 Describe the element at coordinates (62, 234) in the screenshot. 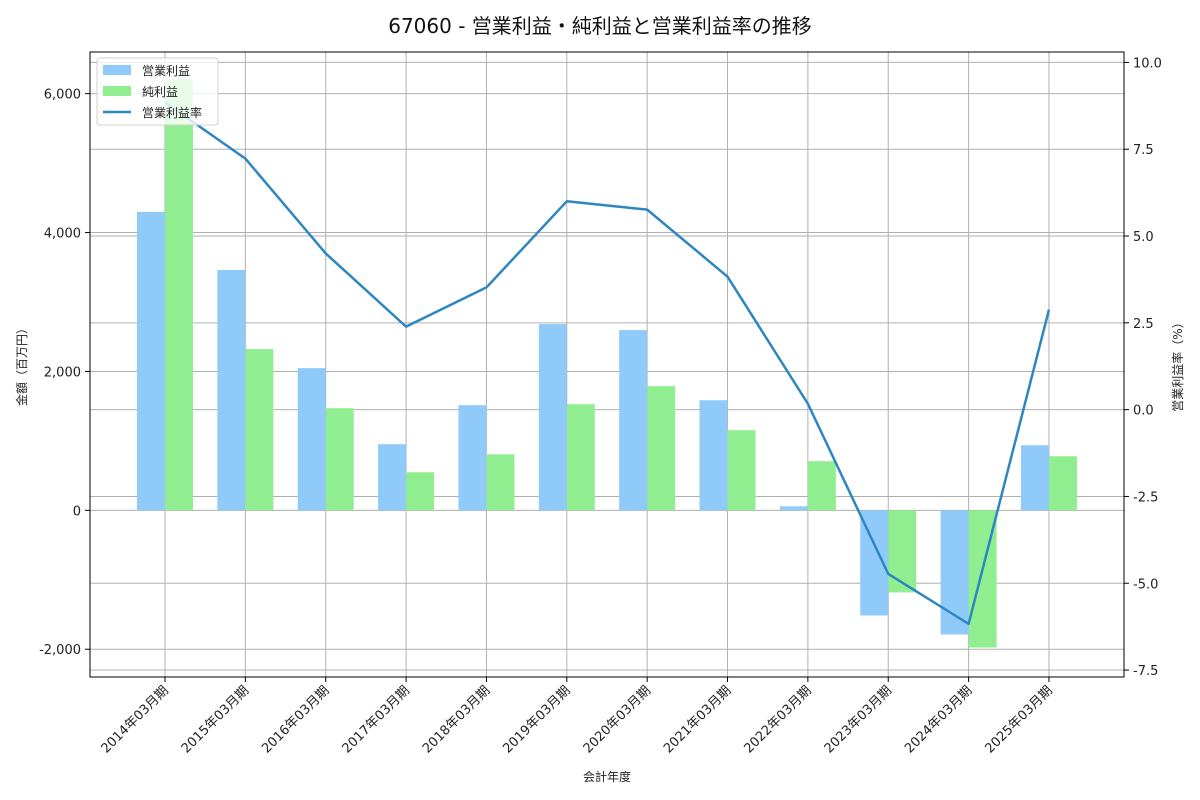

I see `y-tick-label: 4,000` at that location.